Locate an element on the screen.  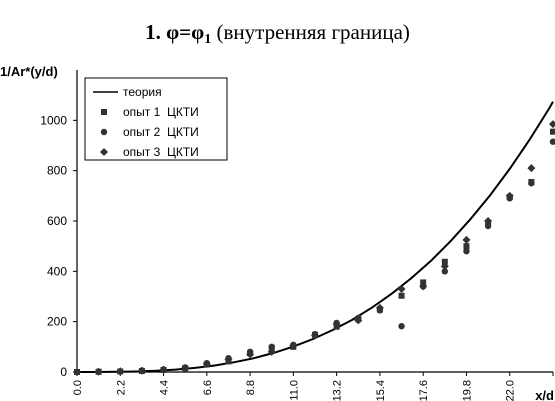
x-tick-label: 17.6 is located at coordinates (424, 390).